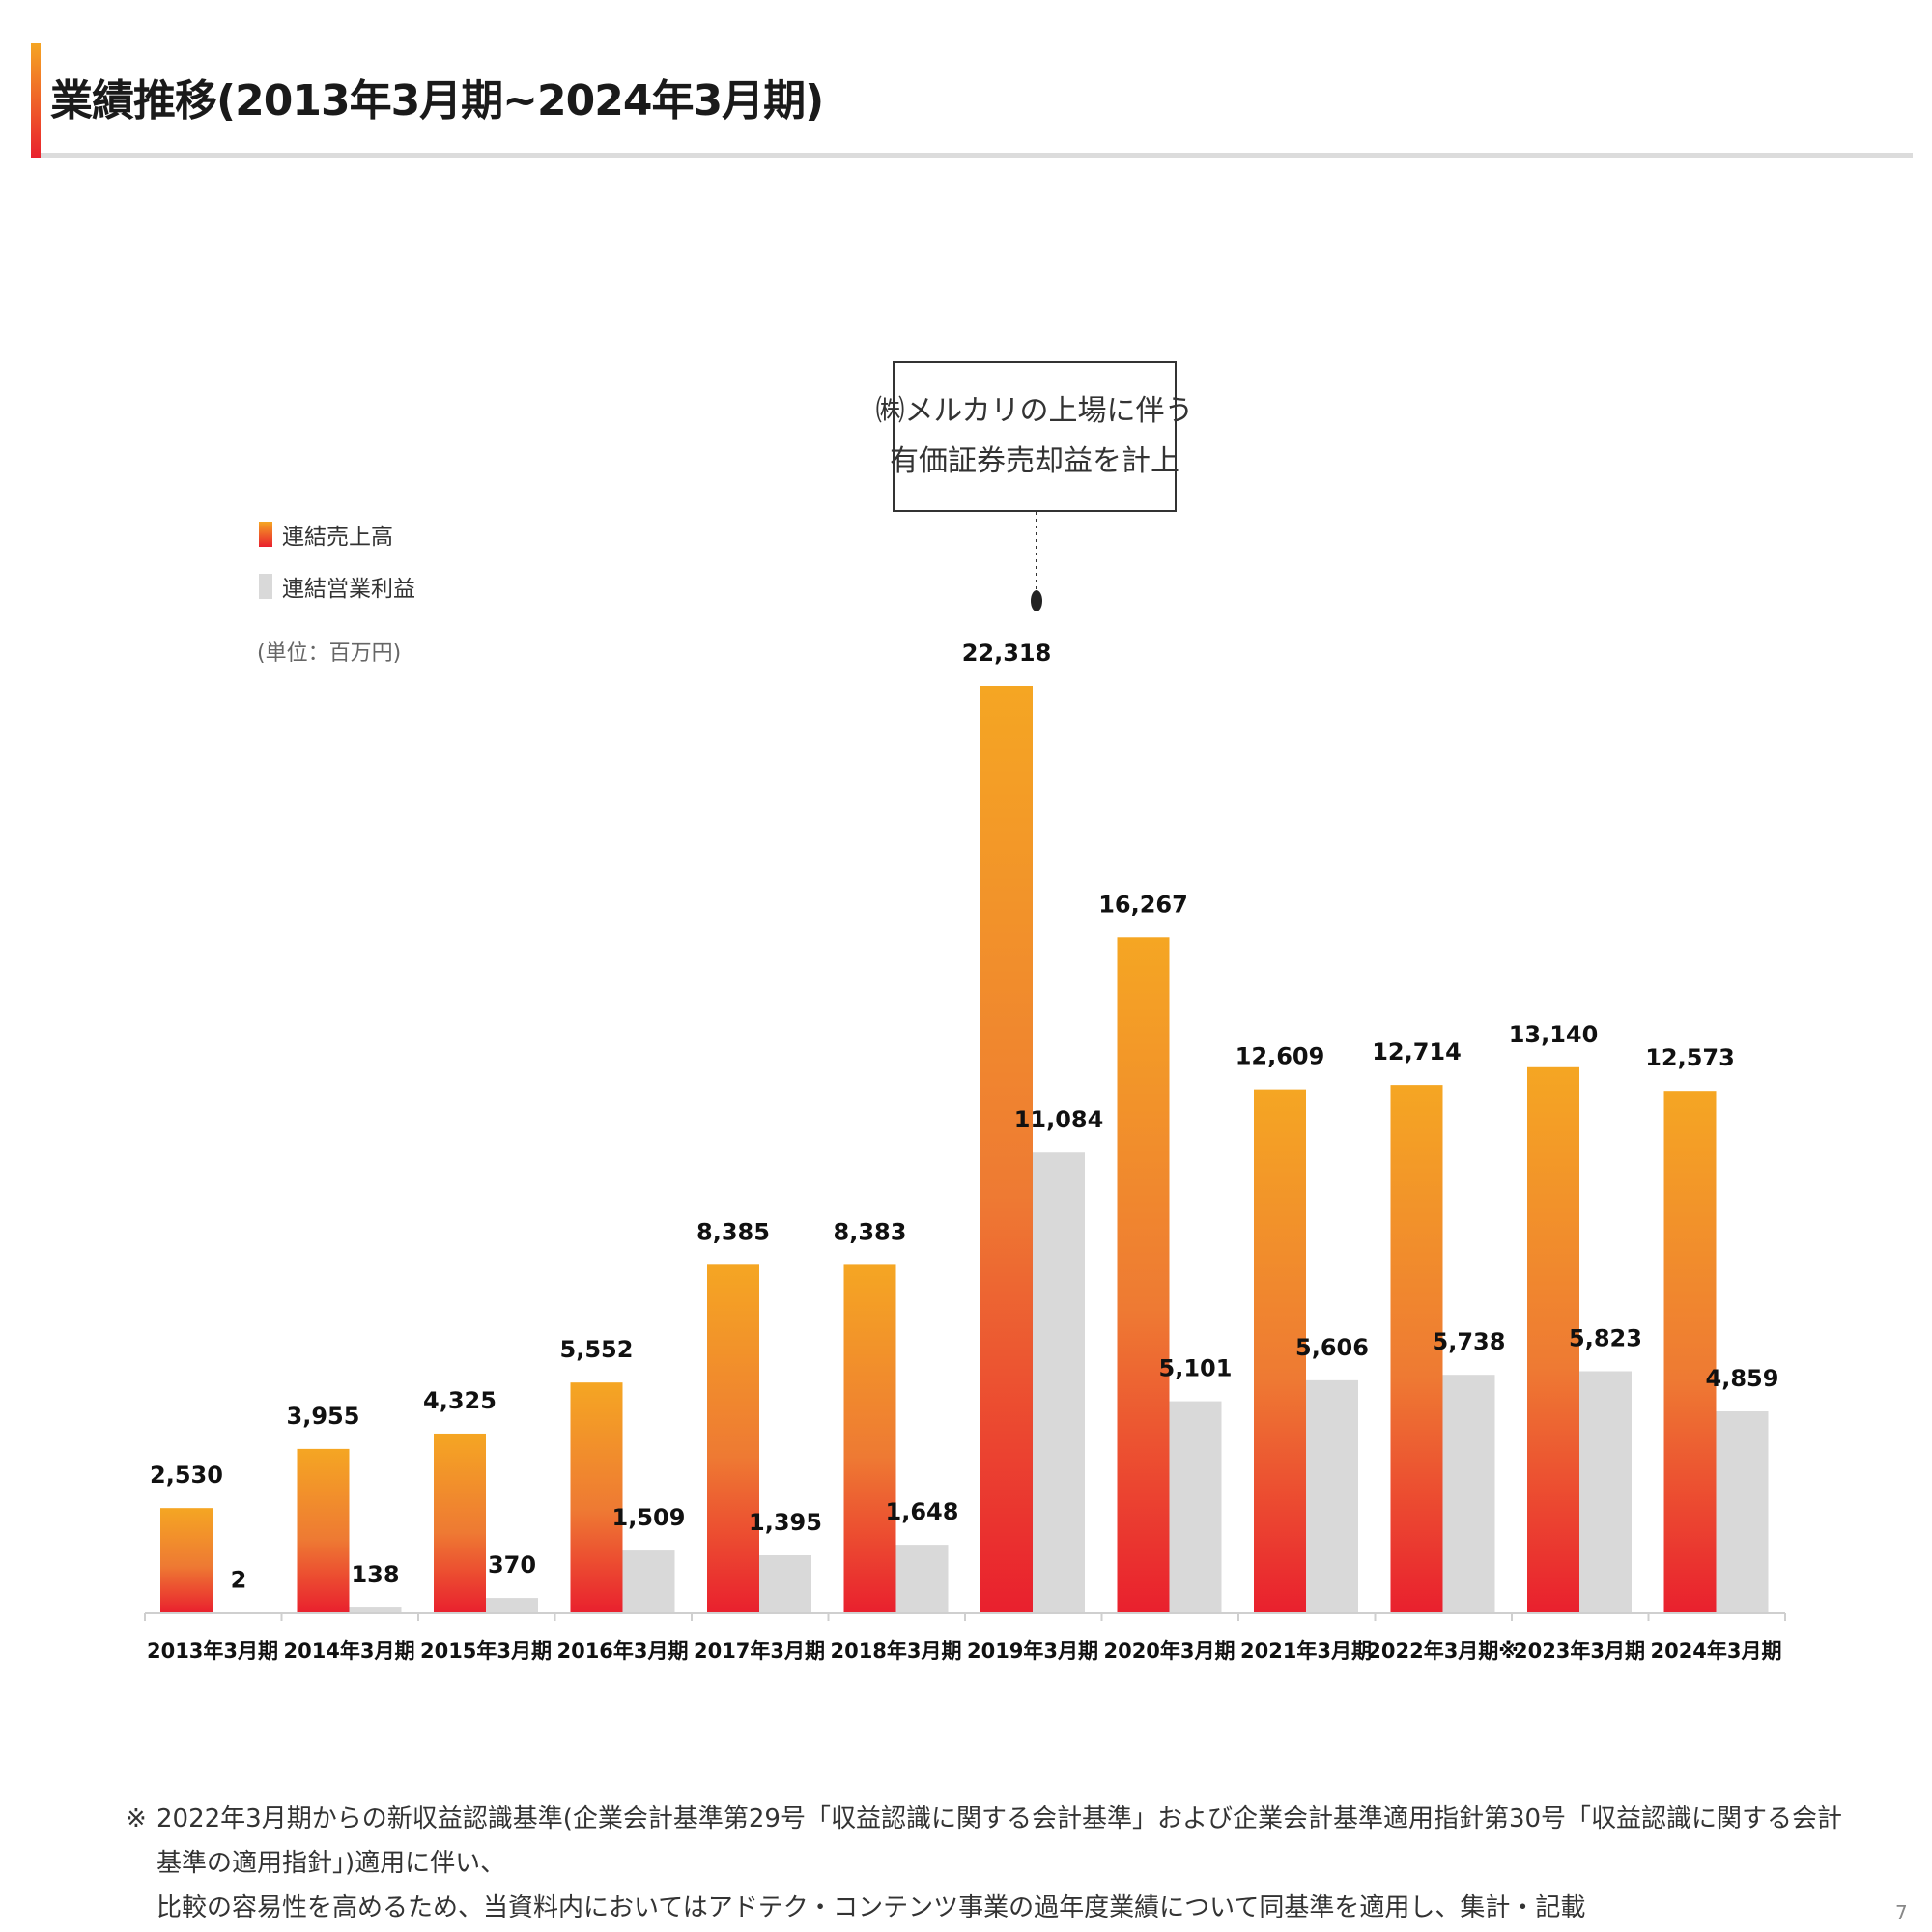 Image resolution: width=1932 pixels, height=1932 pixels. I want to click on chart-legend: 連結売上高 連結営業利益, so click(337, 560).